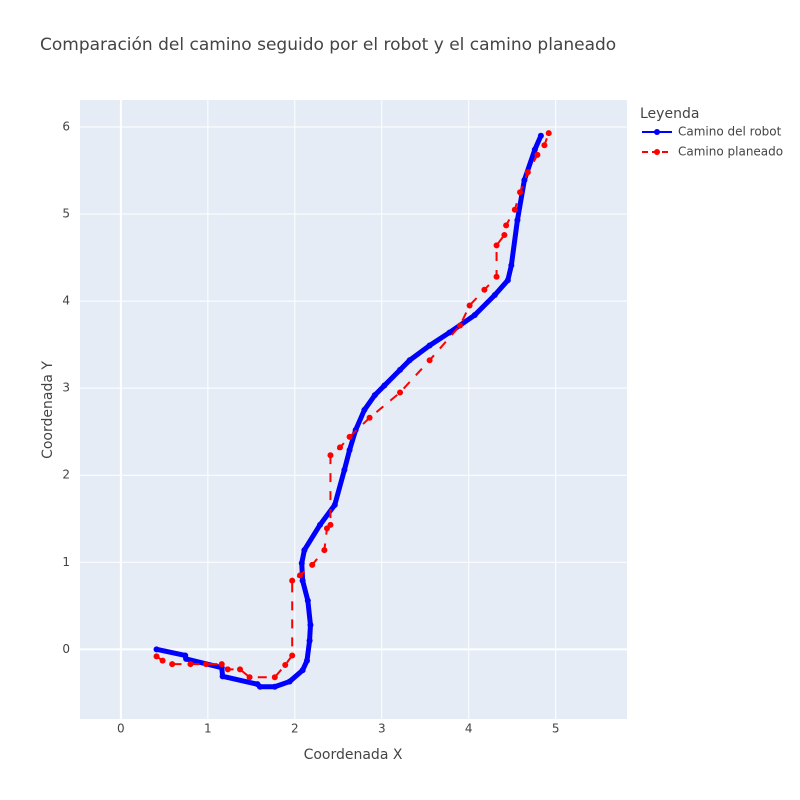 The width and height of the screenshot is (800, 800). What do you see at coordinates (66, 214) in the screenshot?
I see `y-tick-label: 5` at bounding box center [66, 214].